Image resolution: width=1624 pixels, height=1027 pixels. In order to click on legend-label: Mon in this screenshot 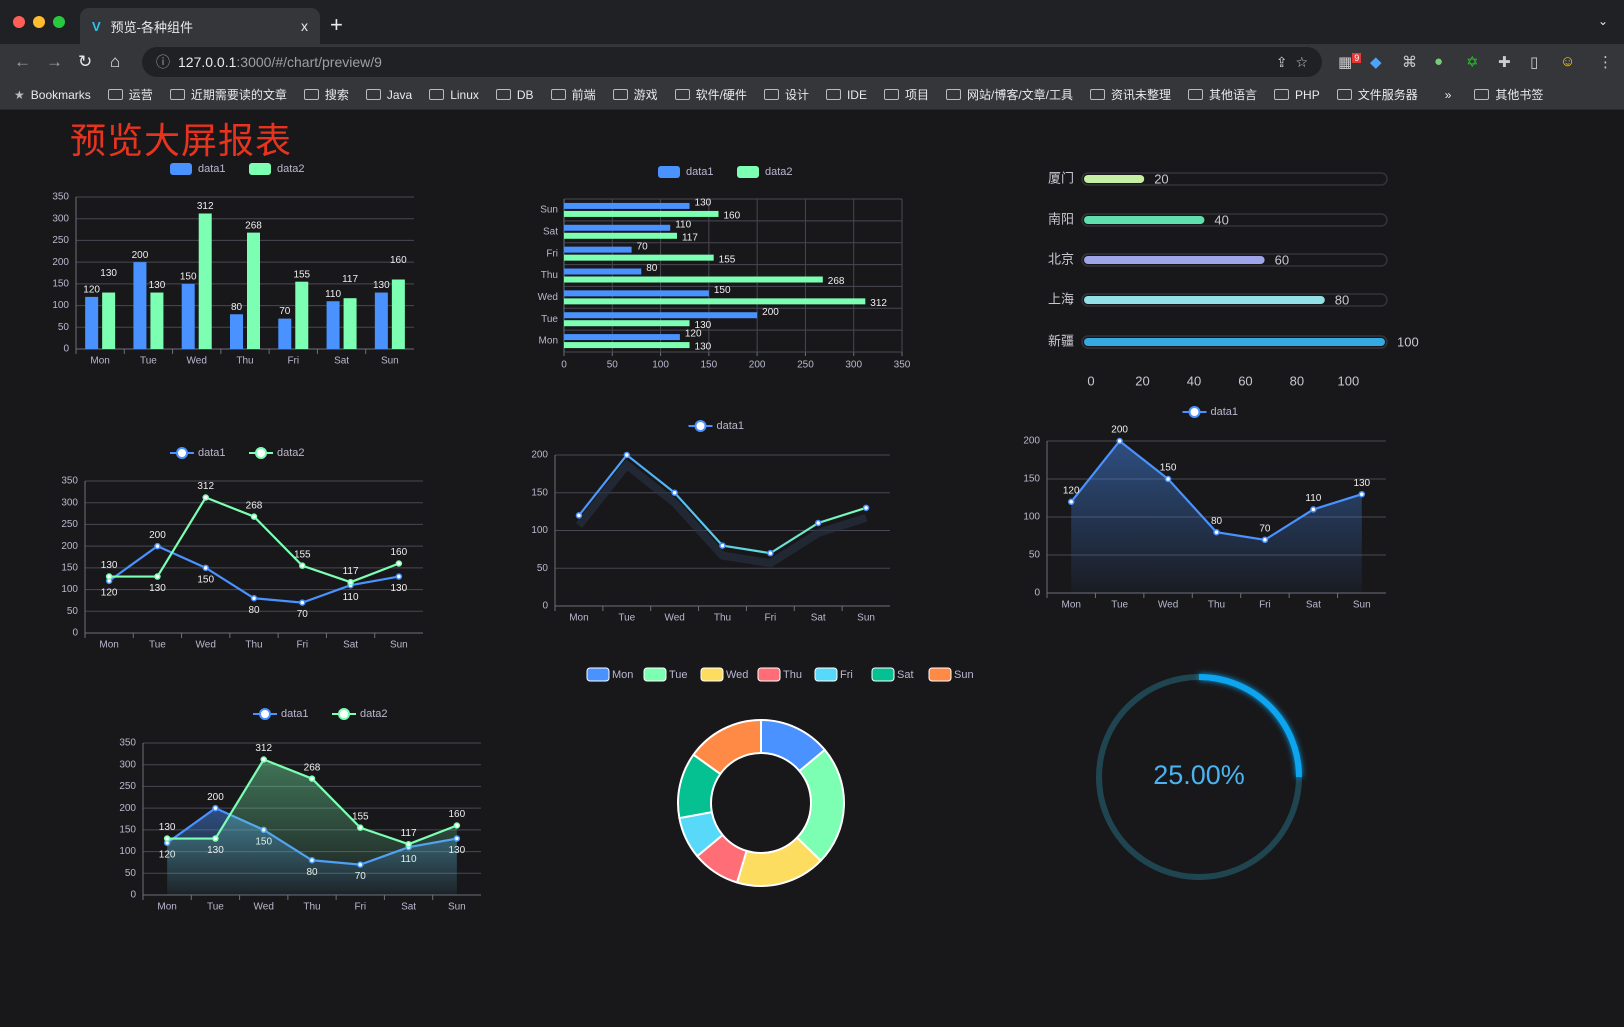, I will do `click(622, 675)`.